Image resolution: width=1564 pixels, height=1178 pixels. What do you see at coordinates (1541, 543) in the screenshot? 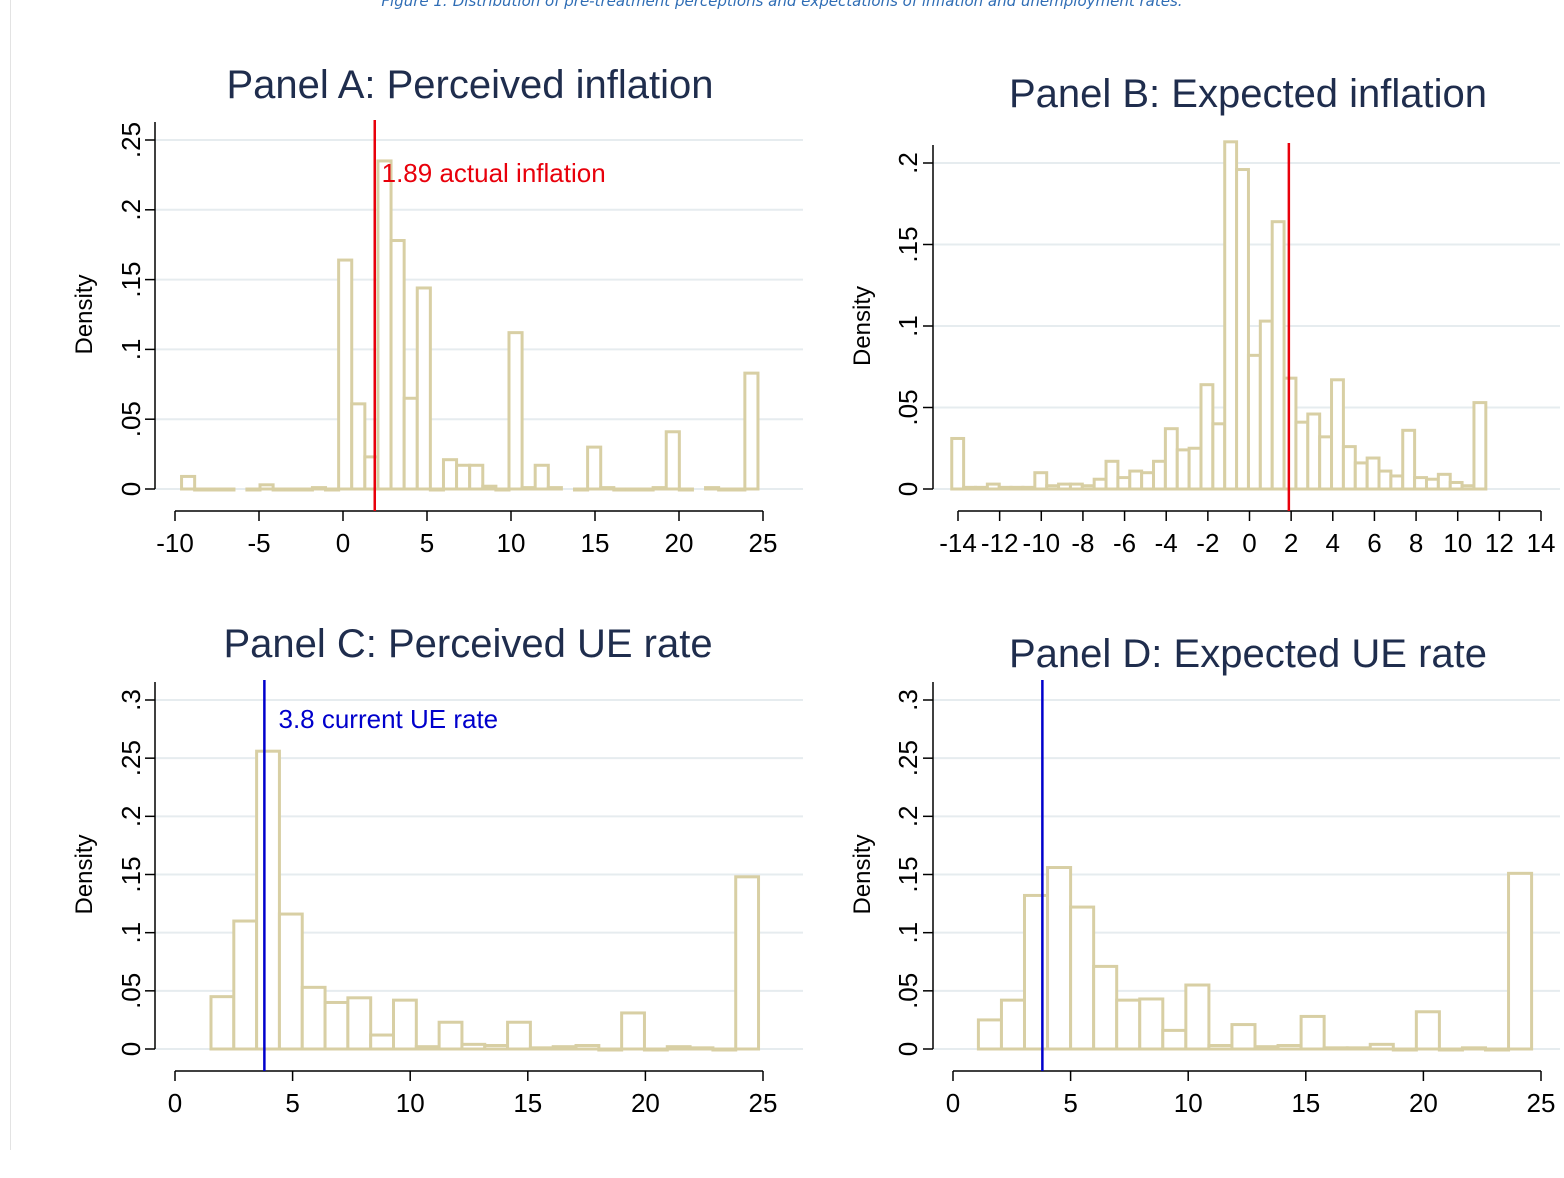
I see `x-tick-label: 14` at bounding box center [1541, 543].